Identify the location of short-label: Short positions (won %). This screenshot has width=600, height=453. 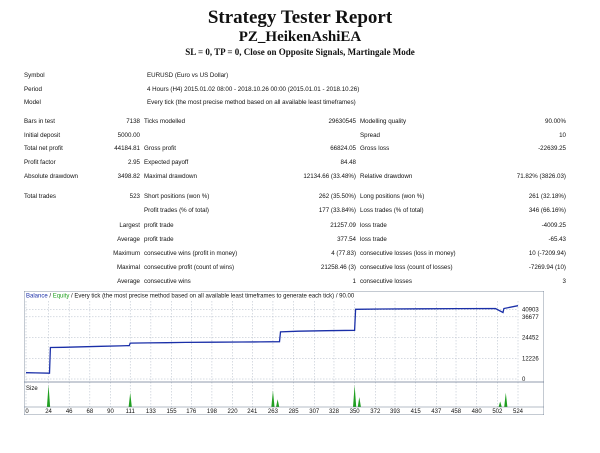
(177, 196).